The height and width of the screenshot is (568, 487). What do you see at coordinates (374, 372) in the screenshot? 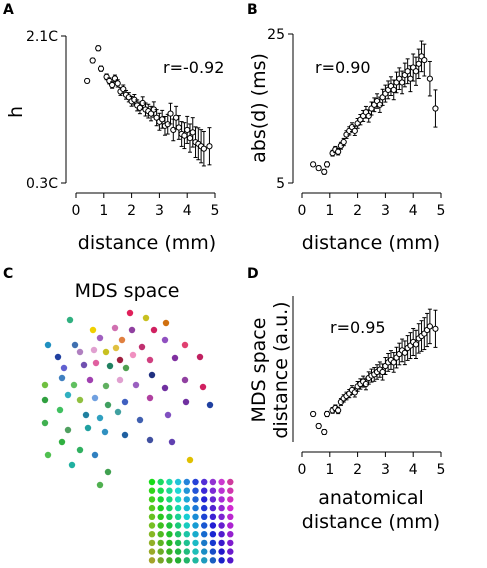
I see `panel-d-points` at bounding box center [374, 372].